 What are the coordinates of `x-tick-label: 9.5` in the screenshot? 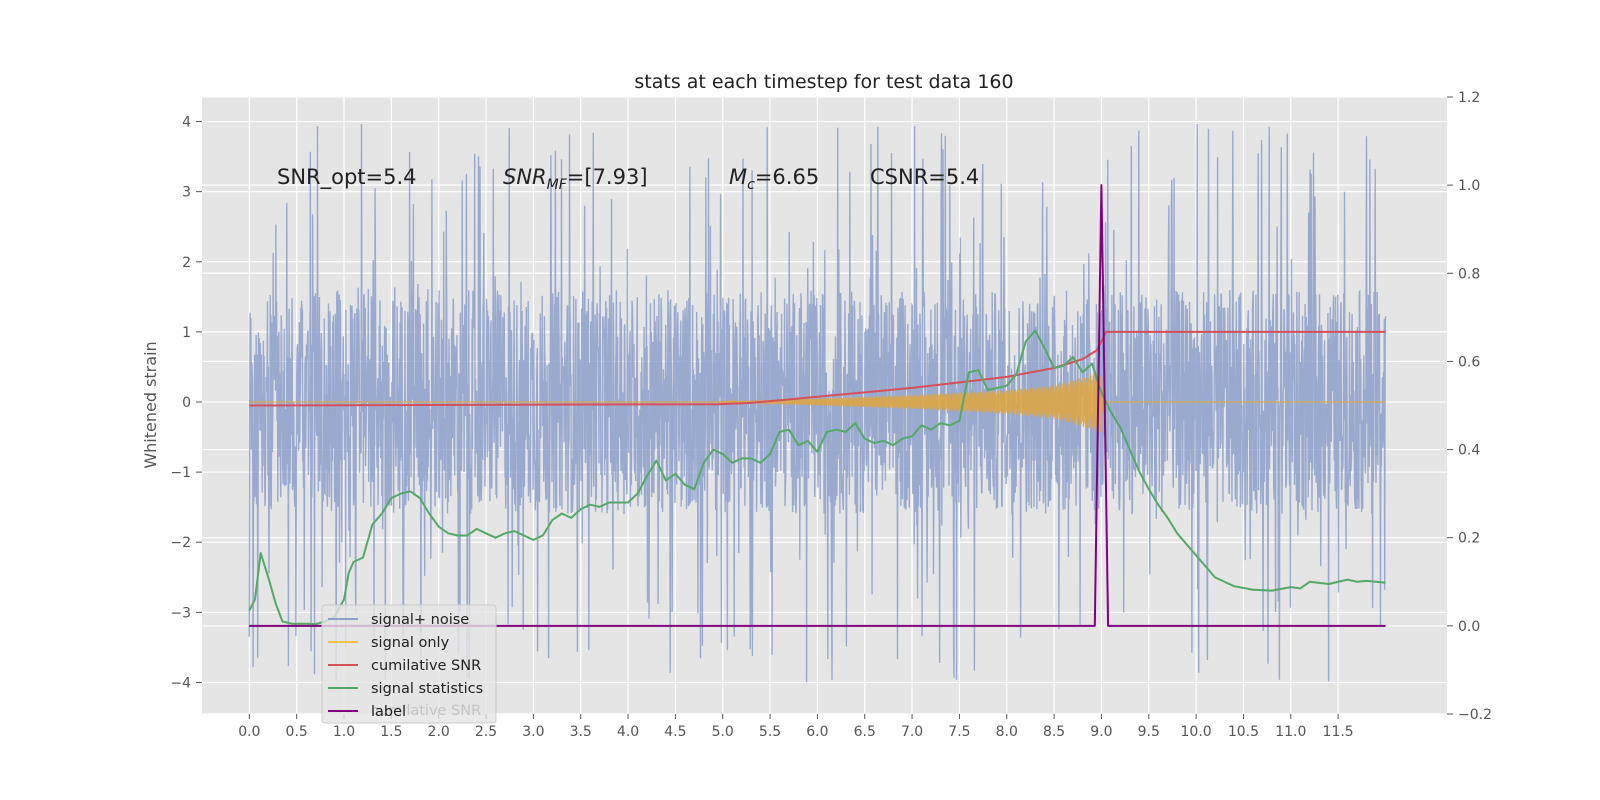 It's located at (1149, 732).